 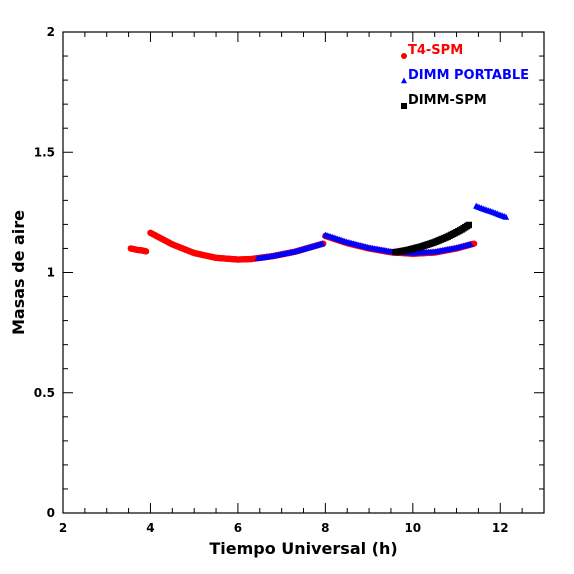 I want to click on legend: T4-SPM DIMM PORTABLE DIMM-SPM, so click(x=465, y=76).